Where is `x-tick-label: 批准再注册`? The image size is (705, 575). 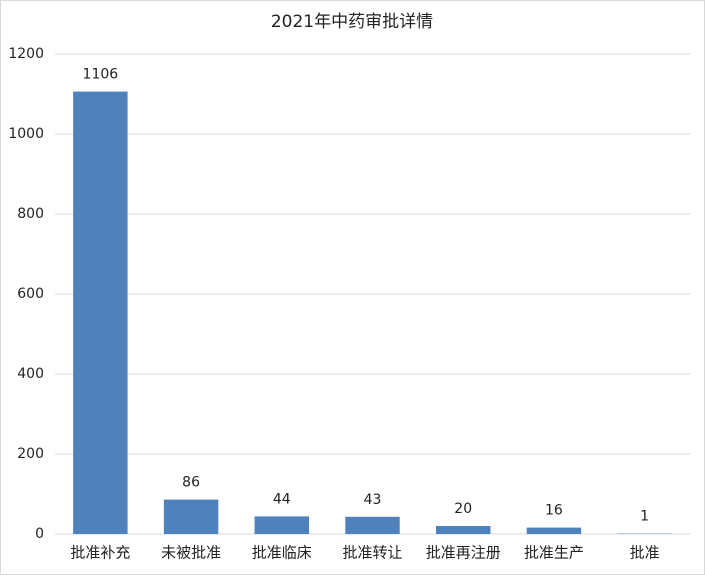
x-tick-label: 批准再注册 is located at coordinates (463, 553).